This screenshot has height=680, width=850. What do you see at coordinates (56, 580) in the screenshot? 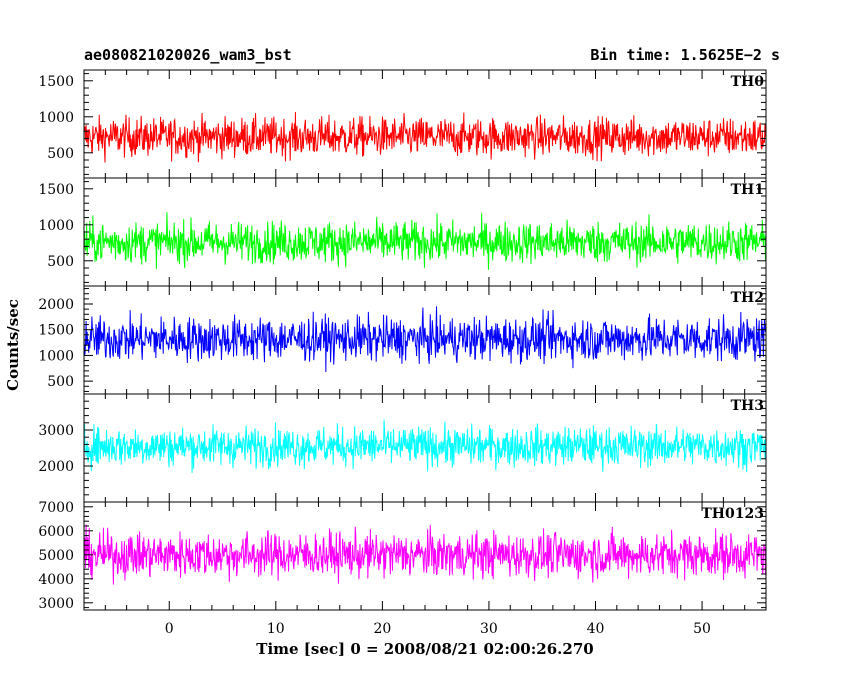
I see `y-tick-label: 4000` at bounding box center [56, 580].